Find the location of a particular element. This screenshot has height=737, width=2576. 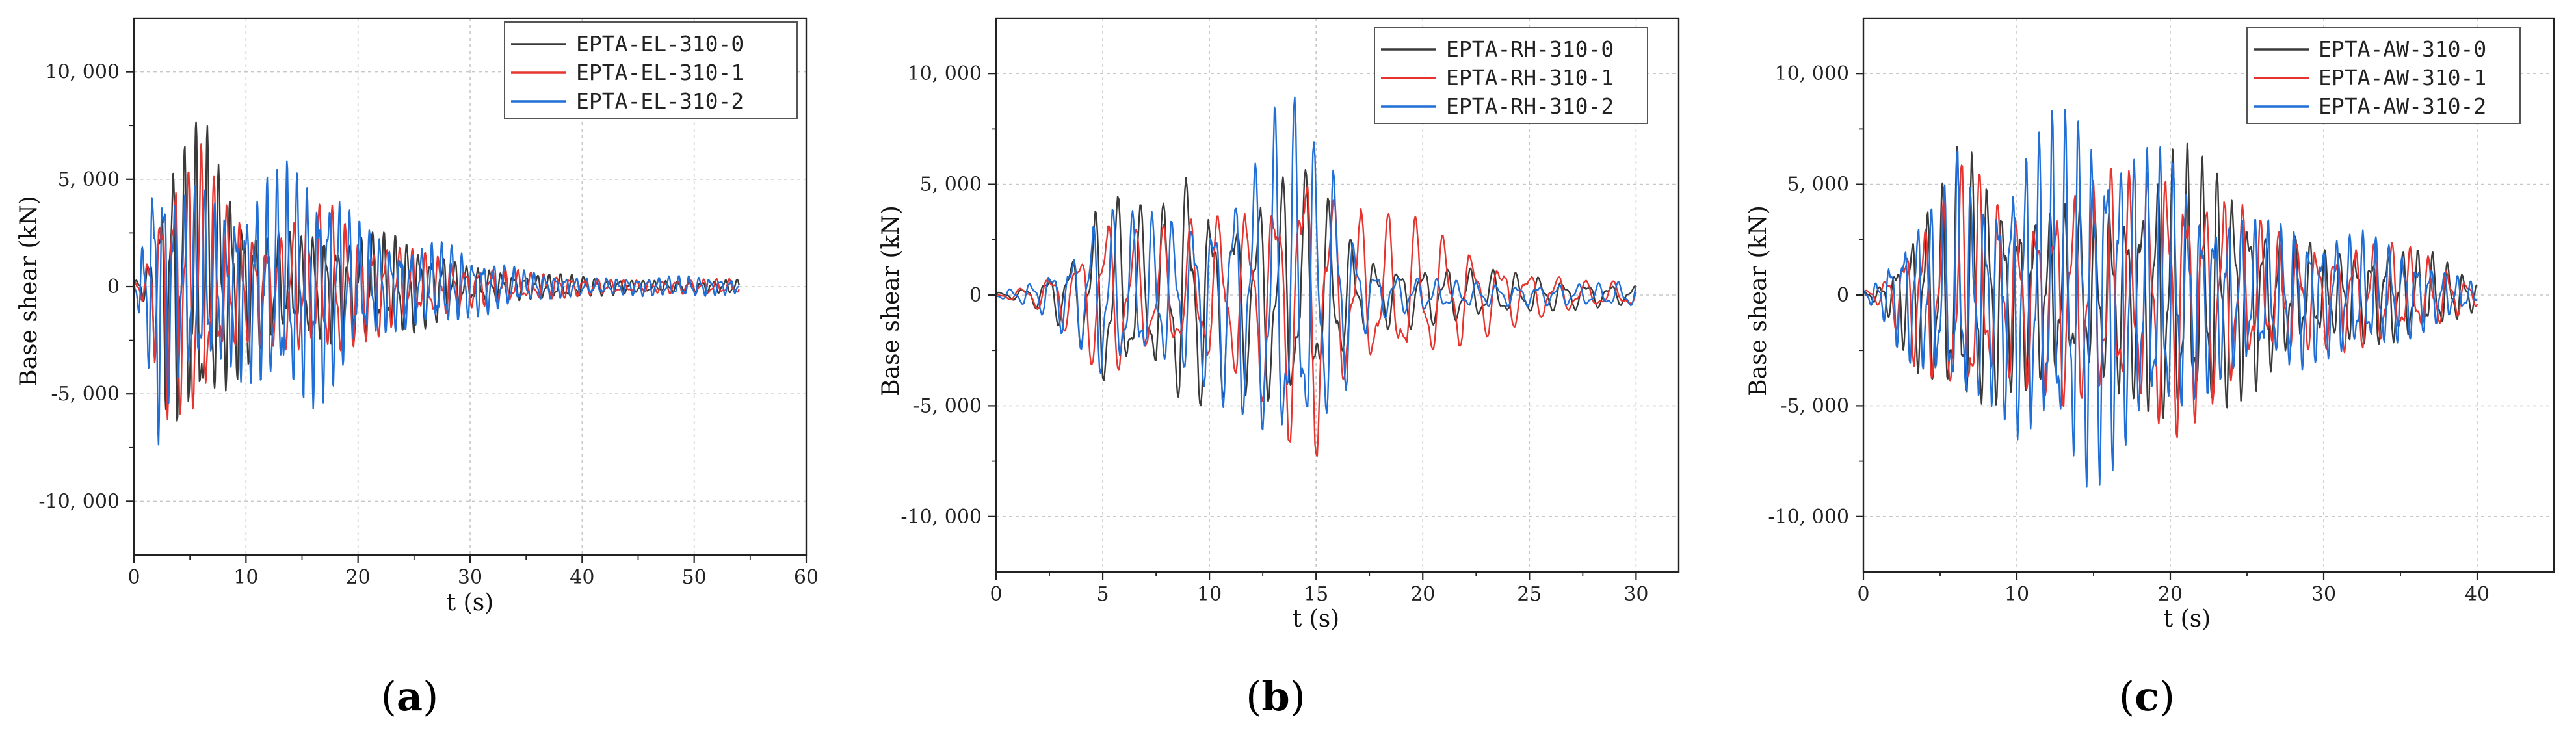

x-tick-label: 15 is located at coordinates (1316, 595).